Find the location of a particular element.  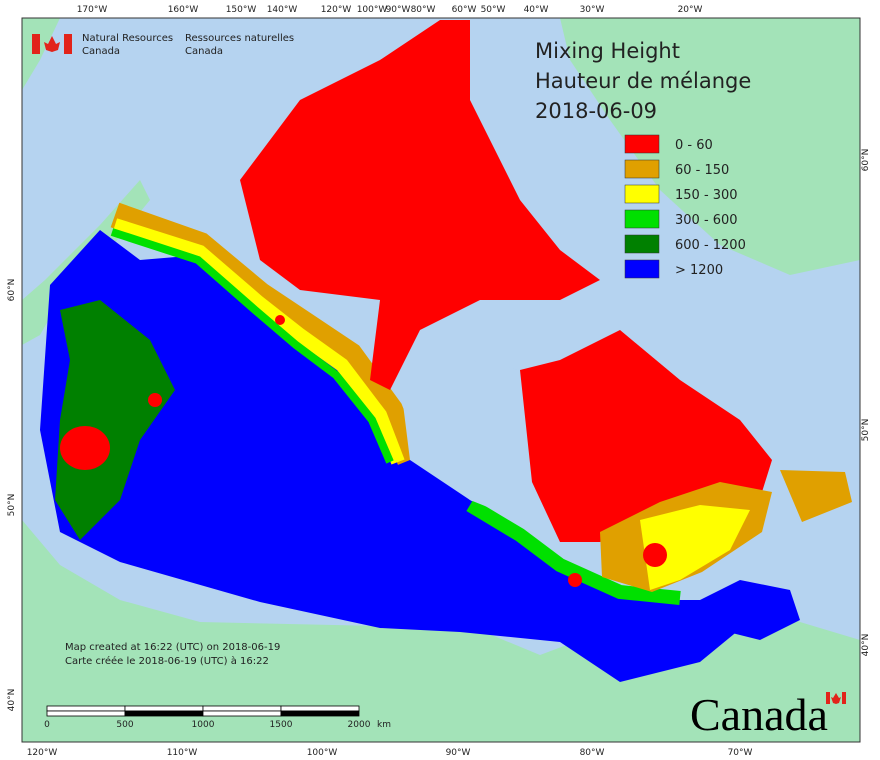

lon-label: 50°W is located at coordinates (493, 10).